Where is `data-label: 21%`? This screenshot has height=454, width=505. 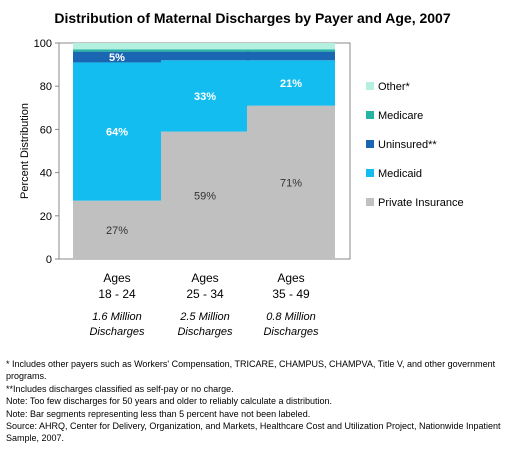 data-label: 21% is located at coordinates (291, 84).